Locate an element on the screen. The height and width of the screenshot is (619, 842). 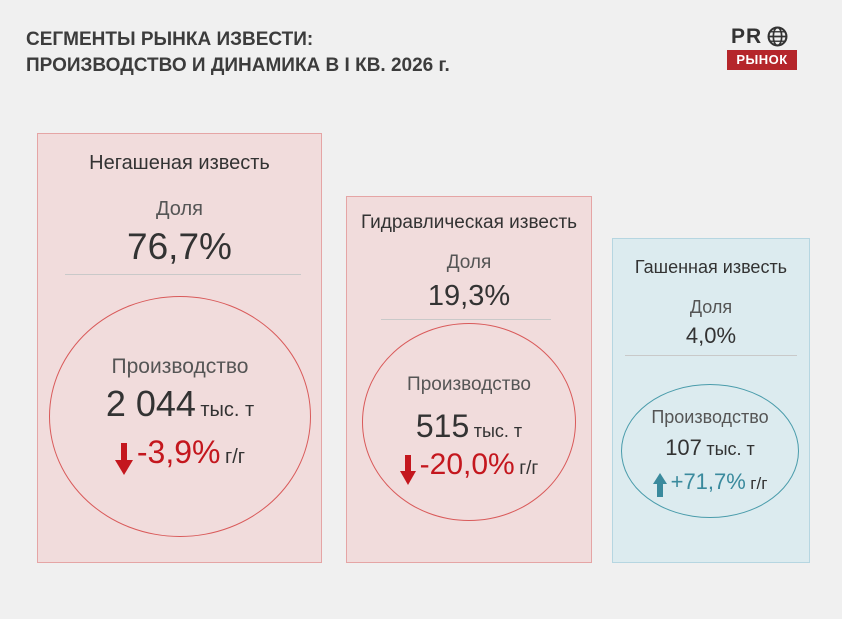
globe-icon is located at coordinates (777, 36).